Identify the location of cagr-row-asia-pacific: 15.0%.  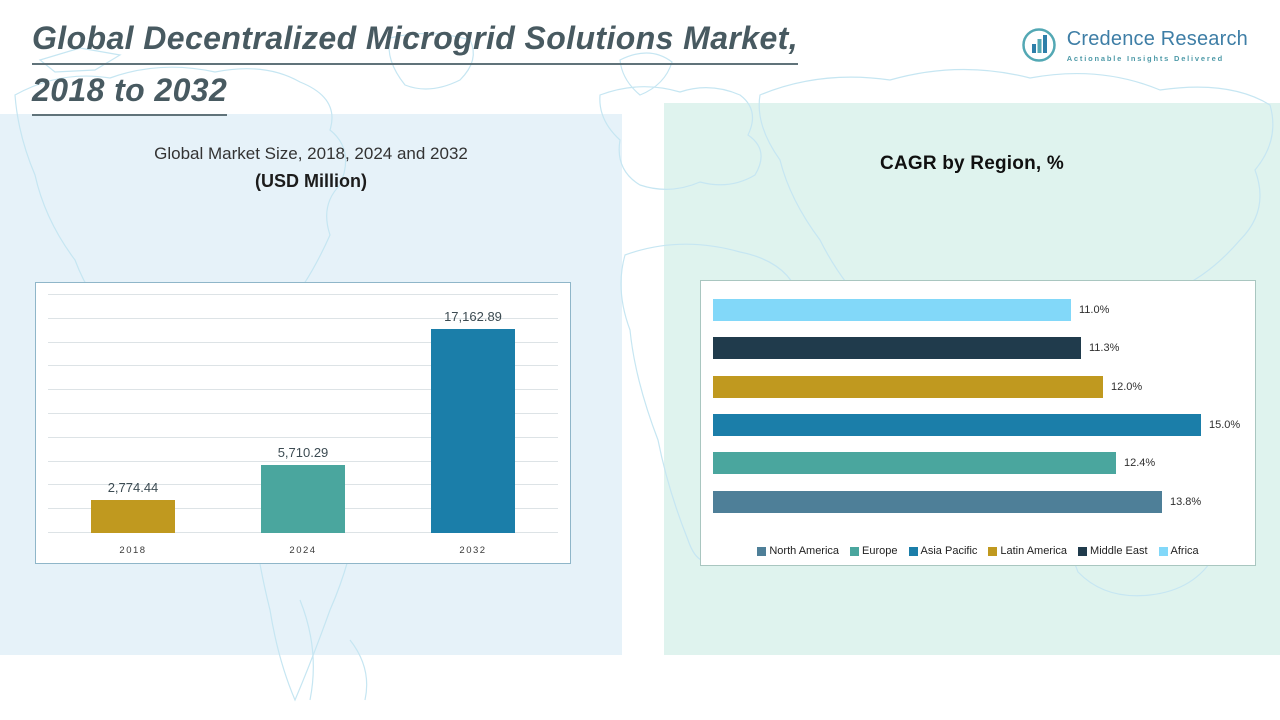
(980, 425).